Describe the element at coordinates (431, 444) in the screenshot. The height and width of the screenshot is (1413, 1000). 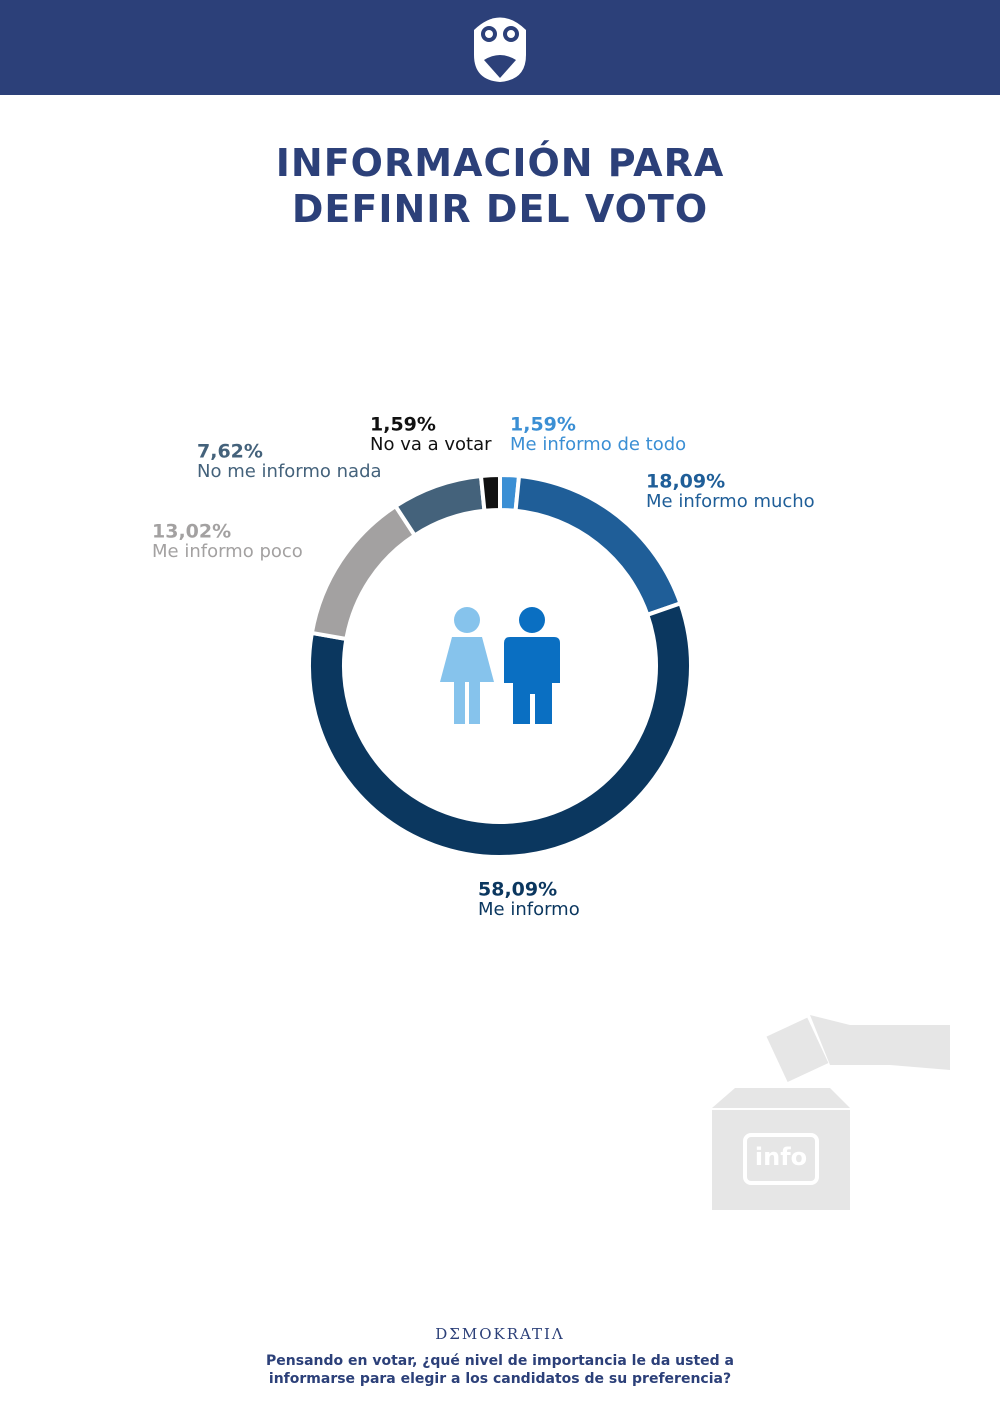
I see `category-label: No va a votar` at that location.